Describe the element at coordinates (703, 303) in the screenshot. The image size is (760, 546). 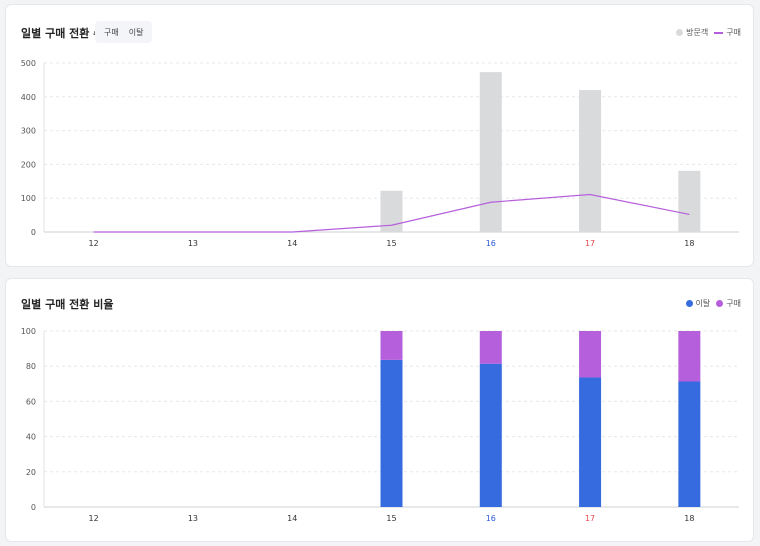
I see `legend-label: 이탈` at that location.